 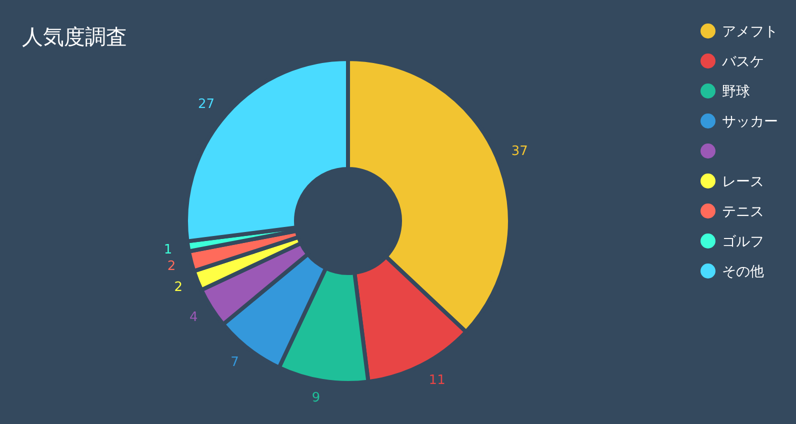 I want to click on legend-label: アメフト, so click(x=750, y=32).